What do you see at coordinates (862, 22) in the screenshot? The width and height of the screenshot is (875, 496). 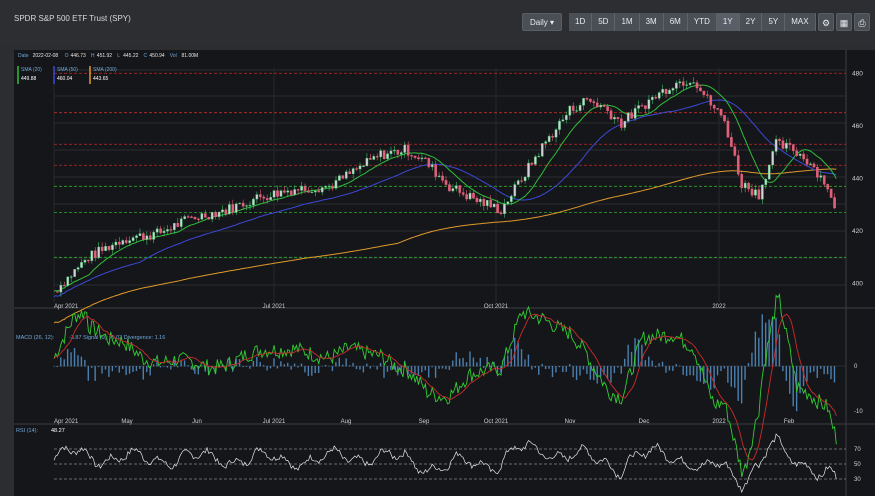 I see `print-icon: ⎙` at bounding box center [862, 22].